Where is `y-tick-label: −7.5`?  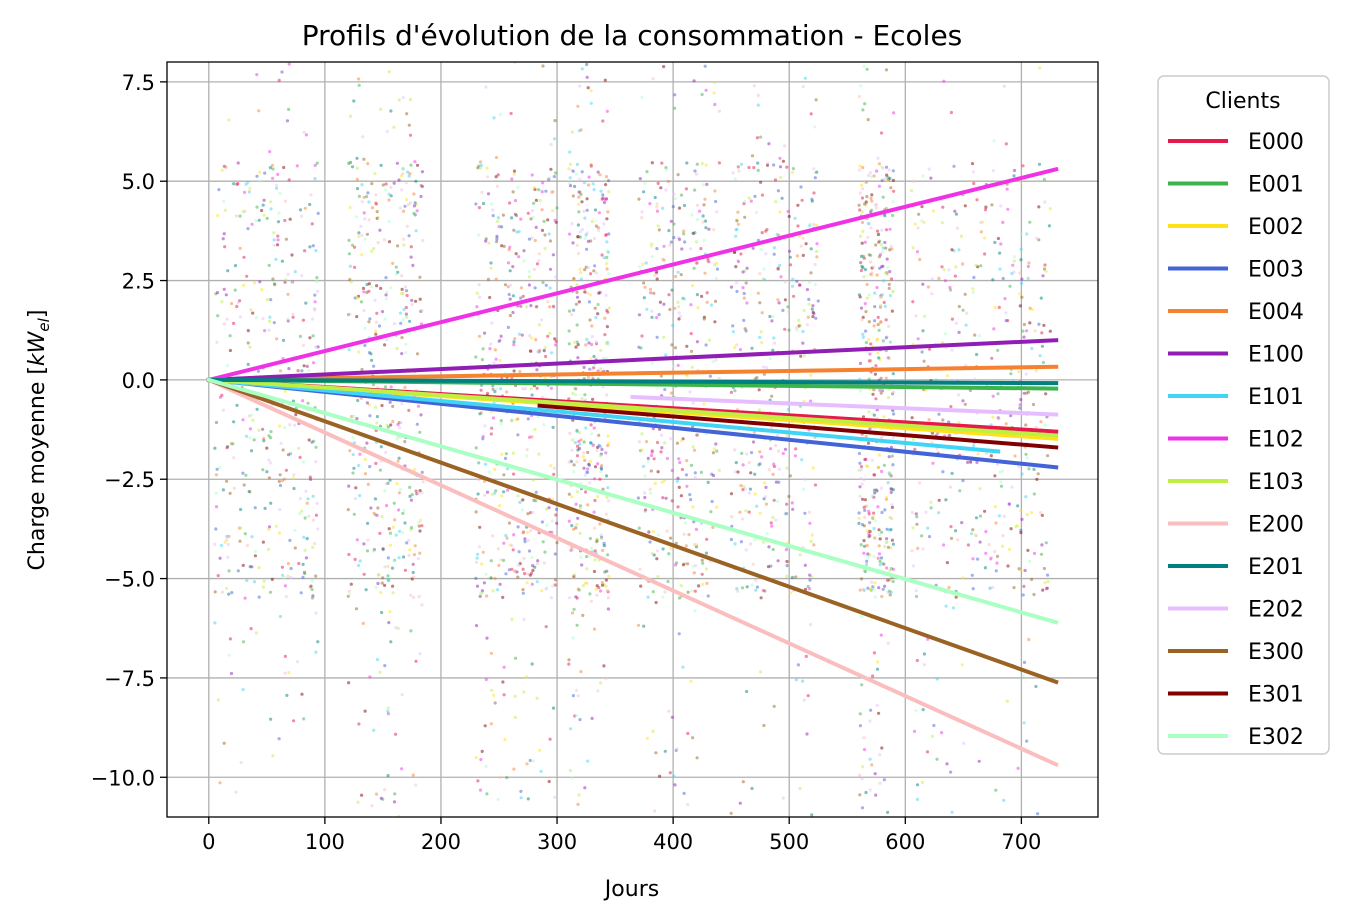
y-tick-label: −7.5 is located at coordinates (129, 679).